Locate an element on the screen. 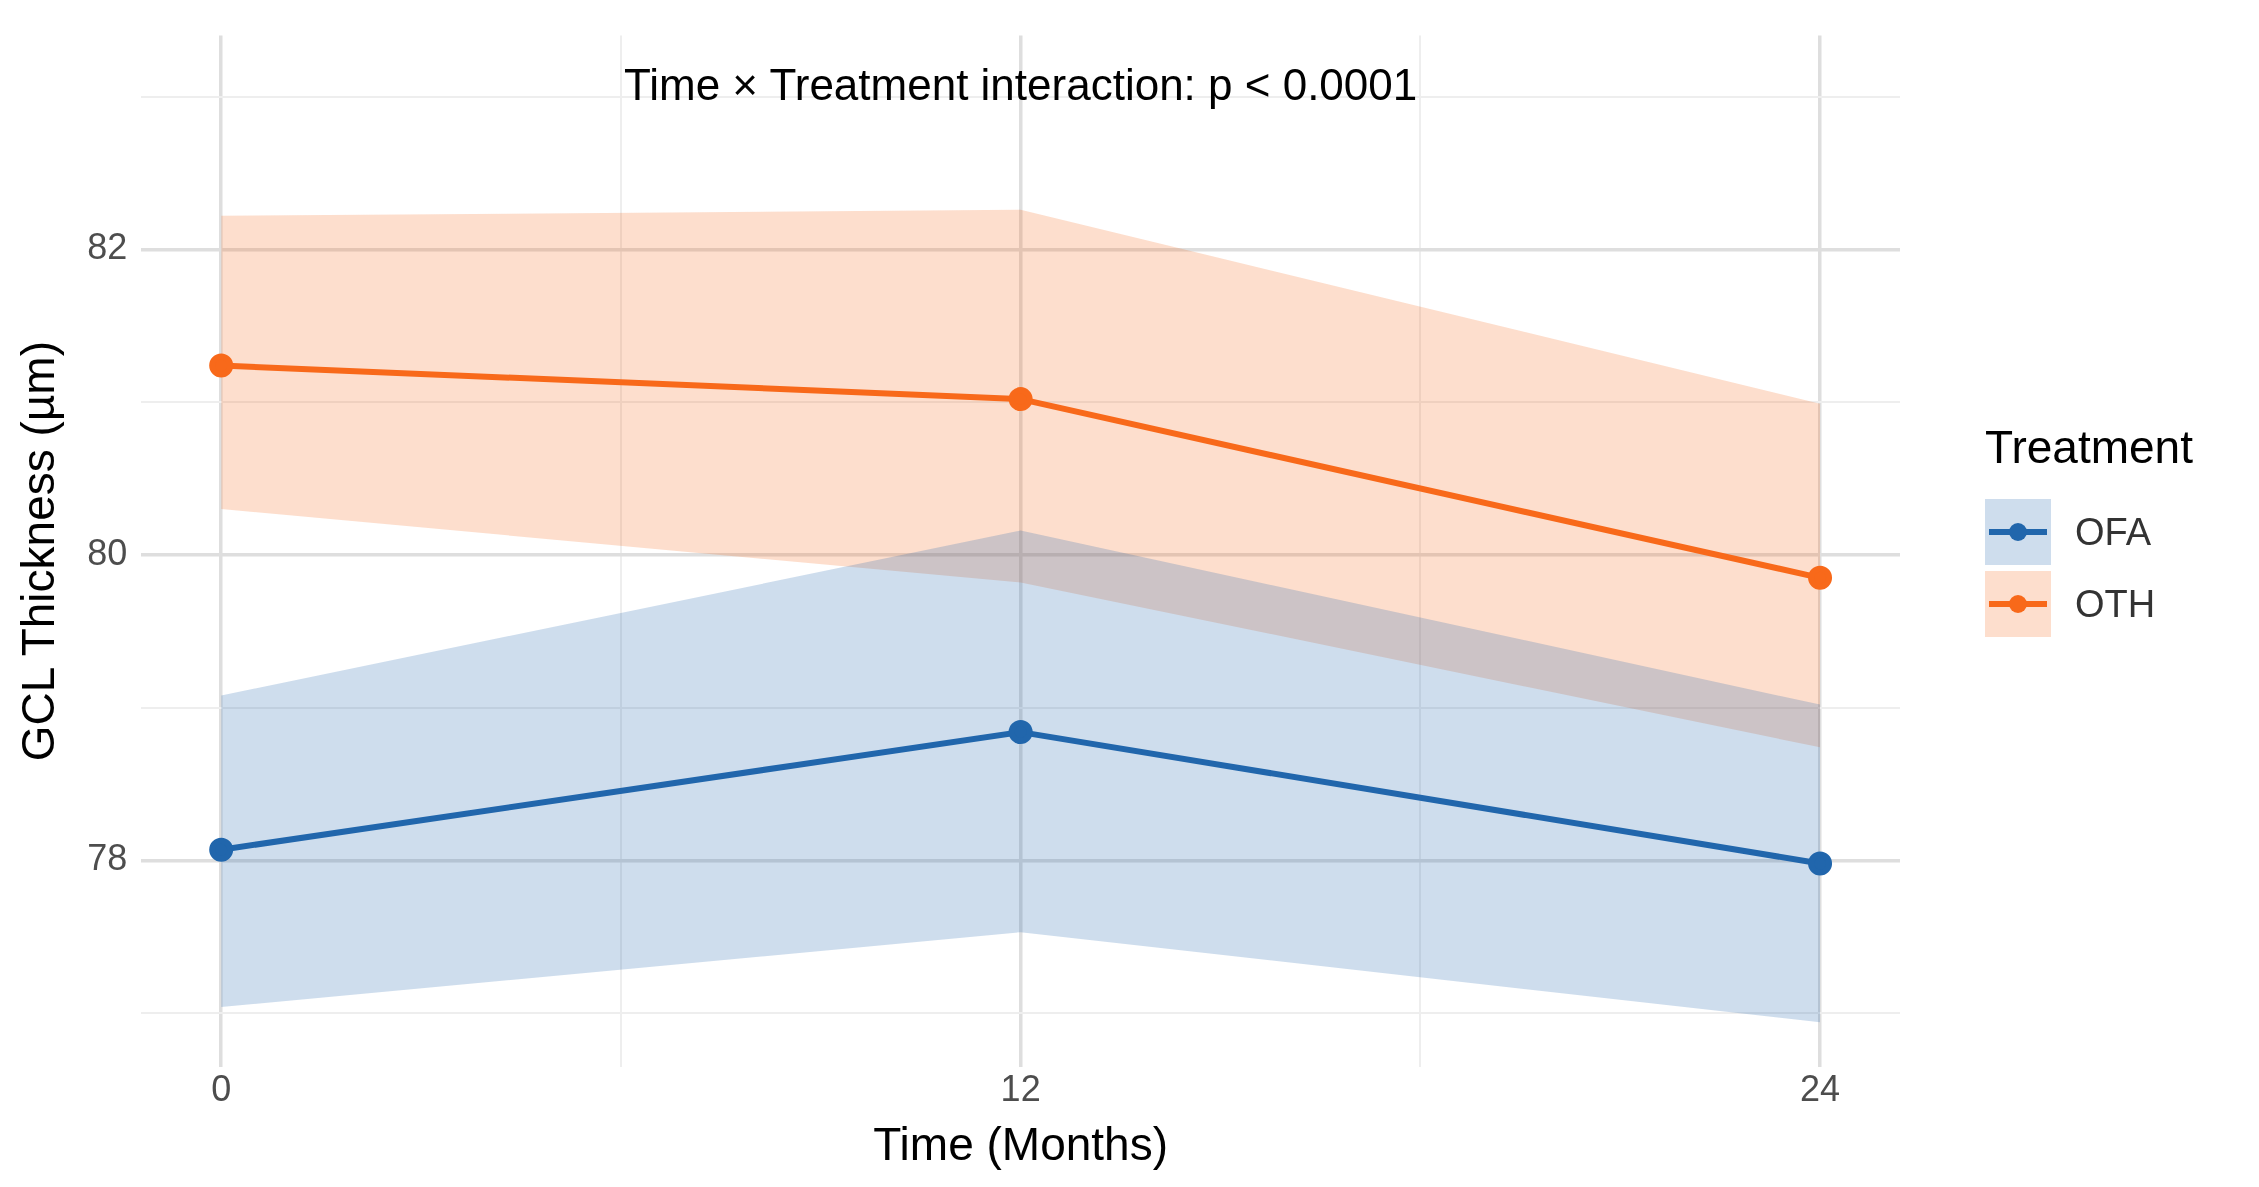 This screenshot has width=2259, height=1187. y-axis-title: GCL Thickness (µm) is located at coordinates (38, 551).